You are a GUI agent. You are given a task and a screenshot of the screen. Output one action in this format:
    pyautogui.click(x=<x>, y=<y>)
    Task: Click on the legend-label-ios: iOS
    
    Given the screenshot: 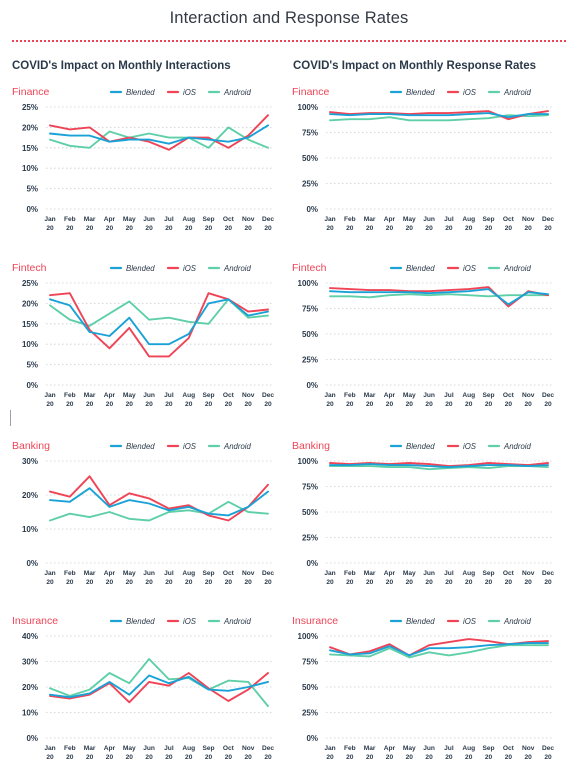 What is the action you would take?
    pyautogui.click(x=470, y=446)
    